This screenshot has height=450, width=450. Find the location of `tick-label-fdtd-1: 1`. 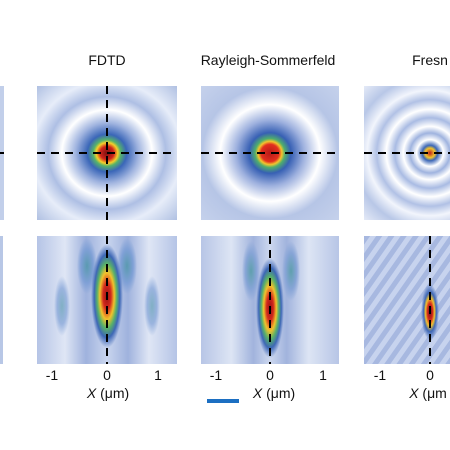

tick-label-fdtd-1: 1 is located at coordinates (158, 375).